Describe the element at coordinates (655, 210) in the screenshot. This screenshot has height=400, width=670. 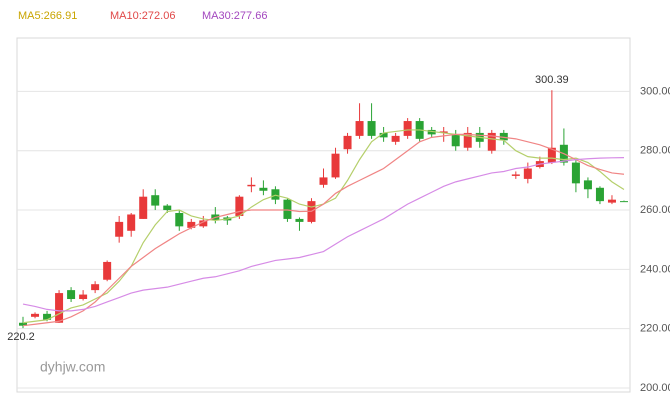
I see `y-tick-label: 260.00` at that location.